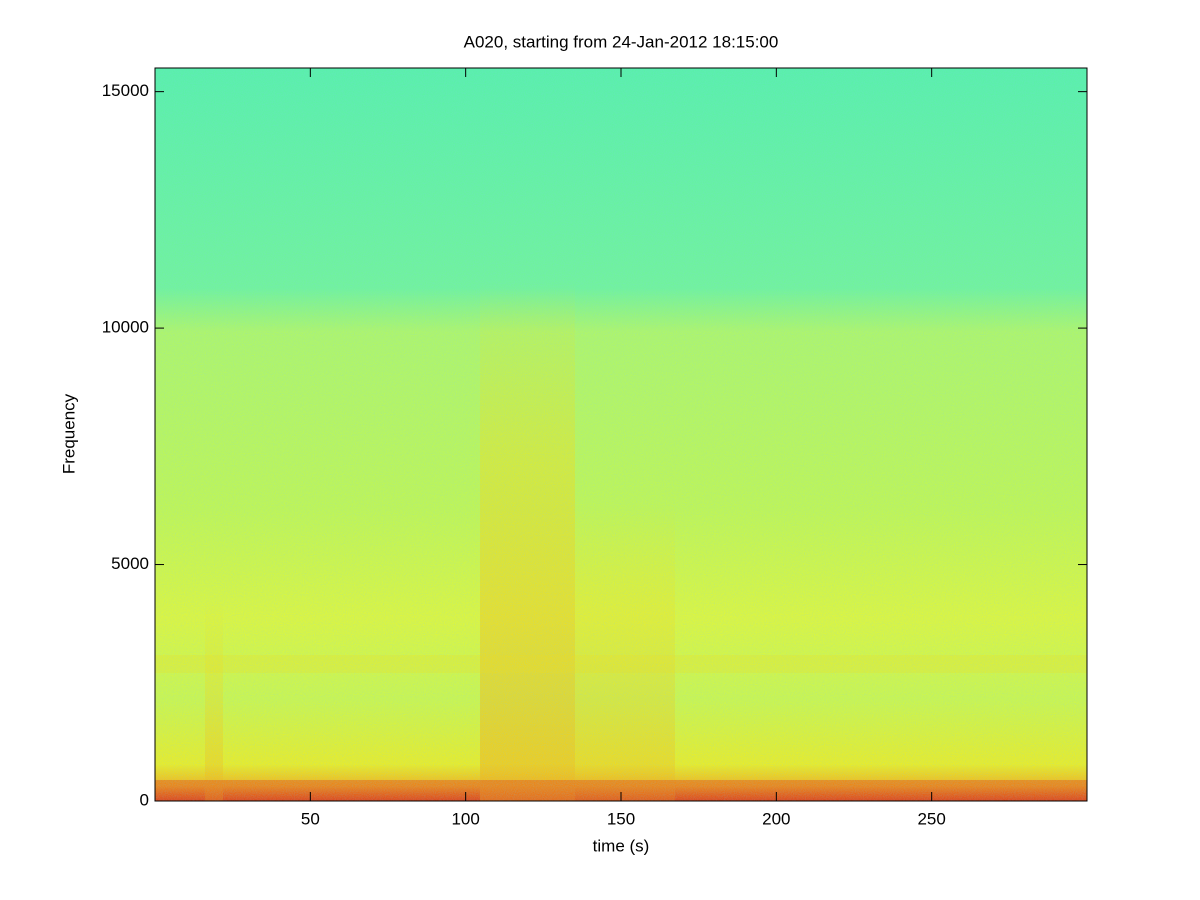 The width and height of the screenshot is (1200, 900). I want to click on x-tick-label: 200, so click(776, 818).